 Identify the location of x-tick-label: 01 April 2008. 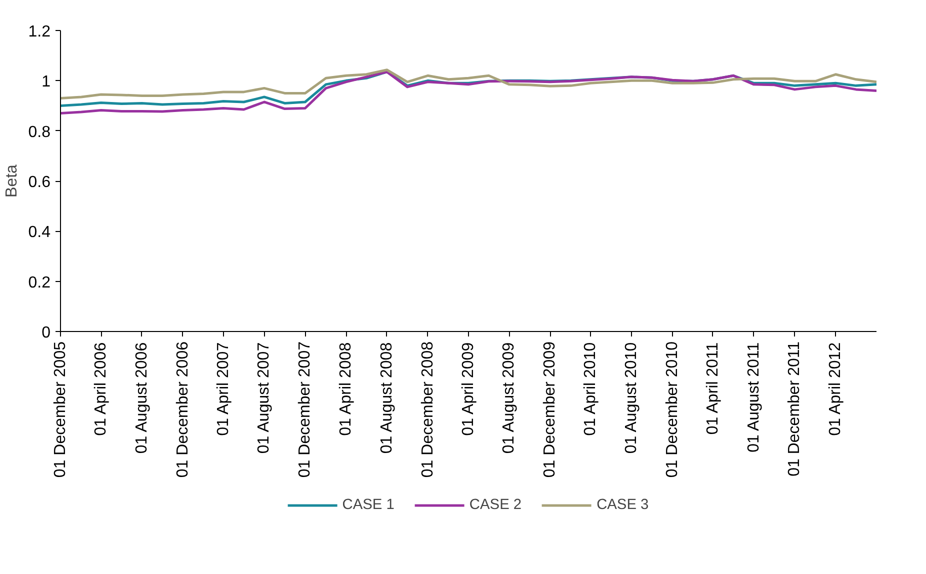
(346, 389).